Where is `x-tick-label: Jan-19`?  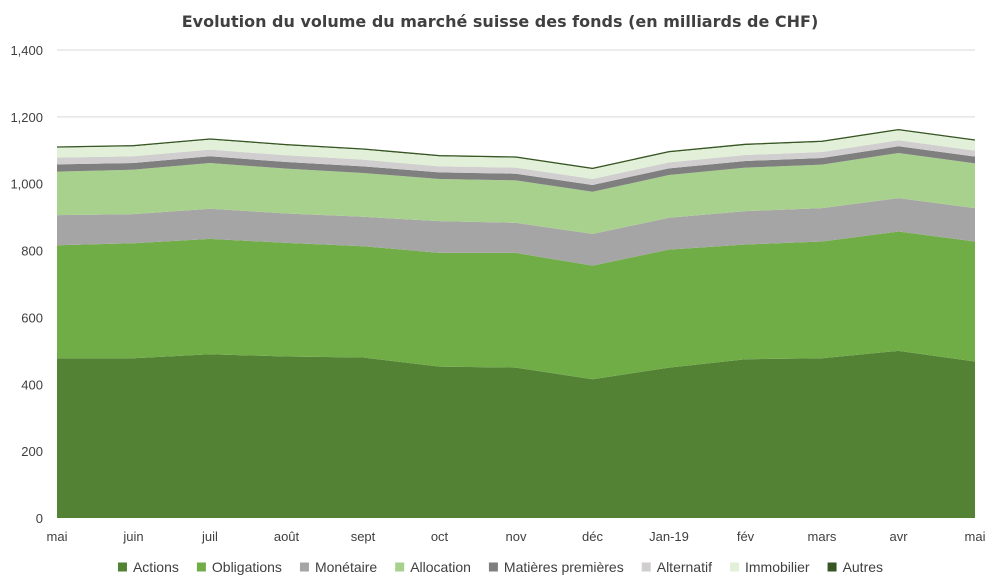
x-tick-label: Jan-19 is located at coordinates (669, 536).